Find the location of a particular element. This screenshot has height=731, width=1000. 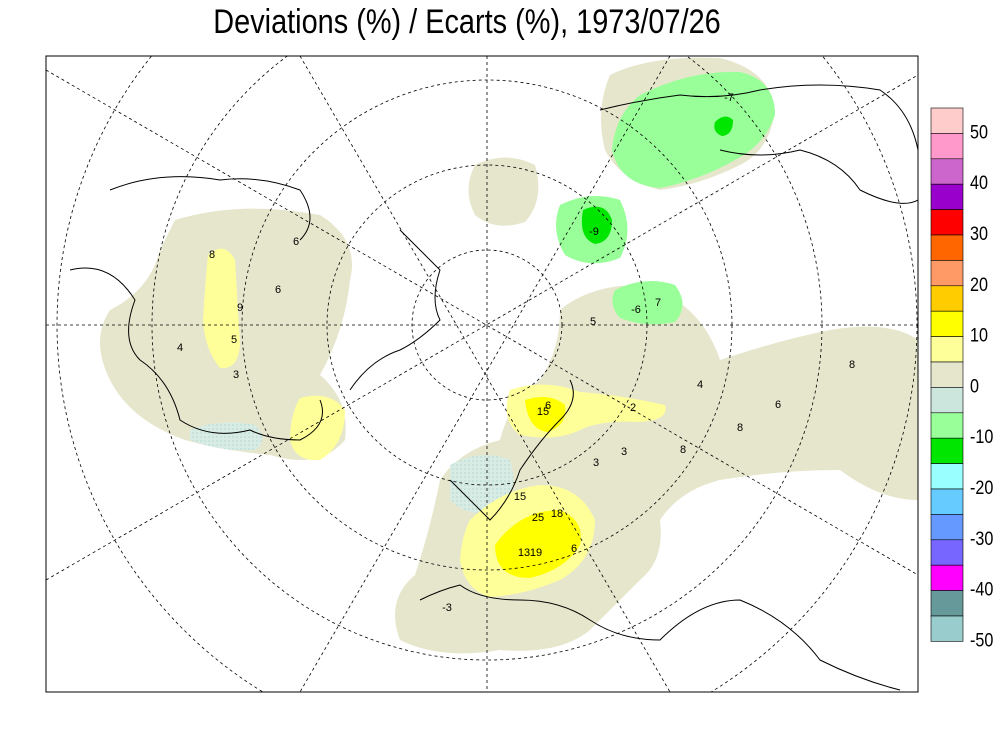

contour-label: 25 is located at coordinates (538, 518).